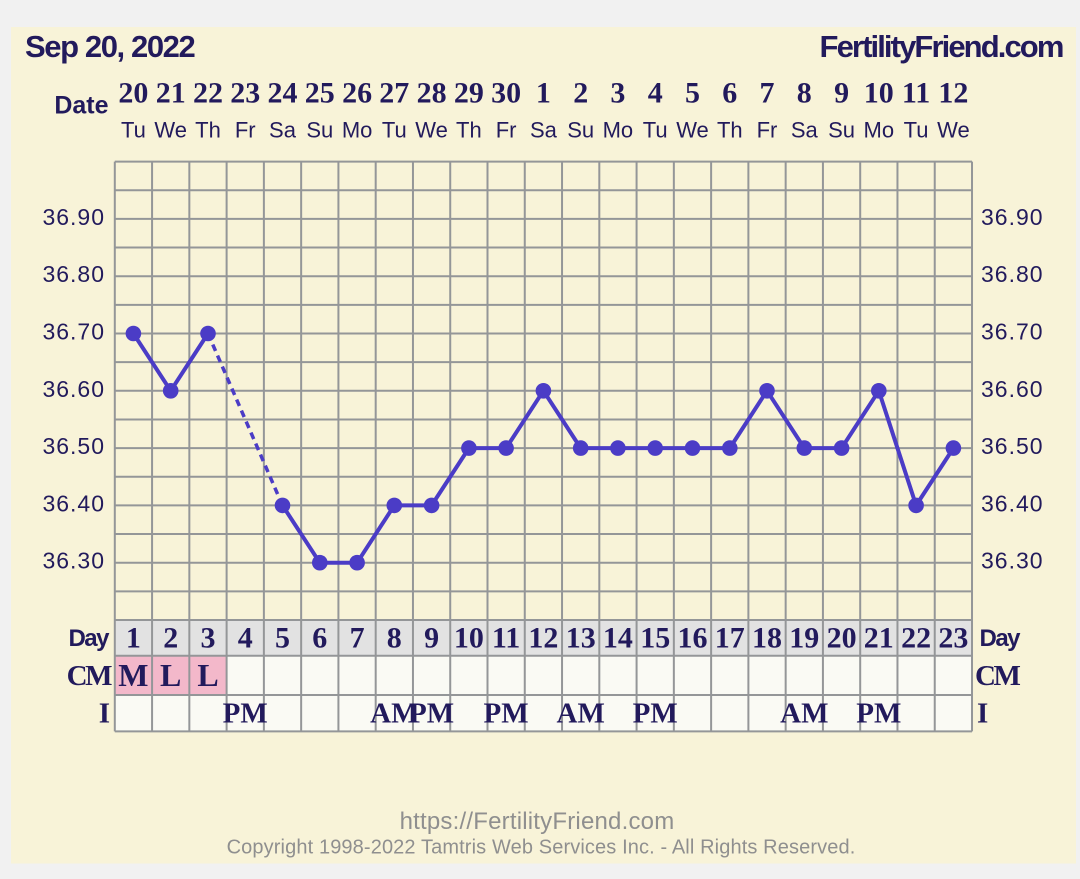 Image resolution: width=1080 pixels, height=879 pixels. Describe the element at coordinates (581, 638) in the screenshot. I see `svg-text: 13` at that location.